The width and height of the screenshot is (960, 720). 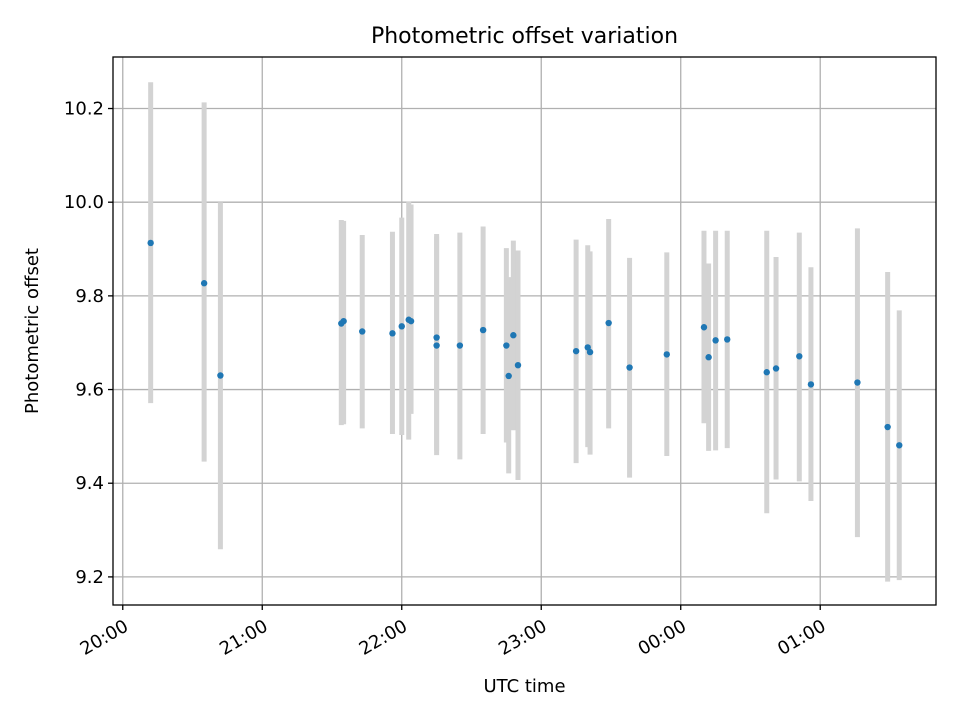 What do you see at coordinates (89, 390) in the screenshot?
I see `y-tick-label: 9.6` at bounding box center [89, 390].